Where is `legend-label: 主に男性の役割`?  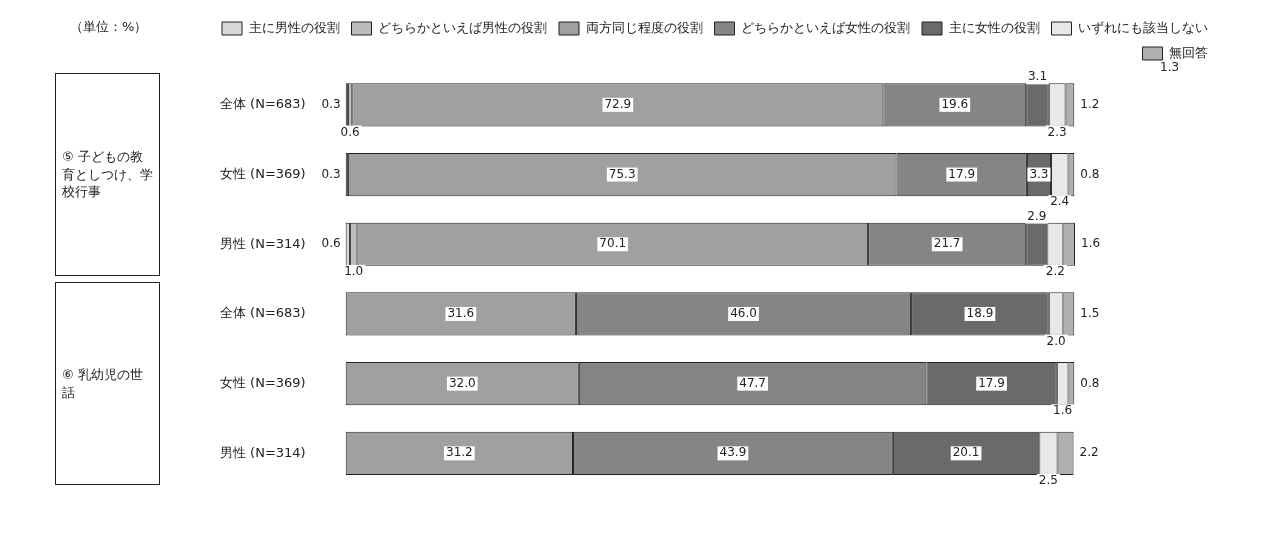
legend-label: 主に男性の役割 is located at coordinates (294, 27).